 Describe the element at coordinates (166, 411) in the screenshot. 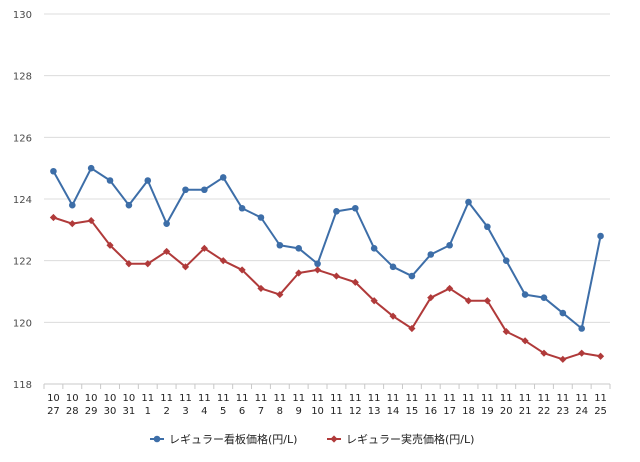

I see `x-tick-day: 2` at that location.